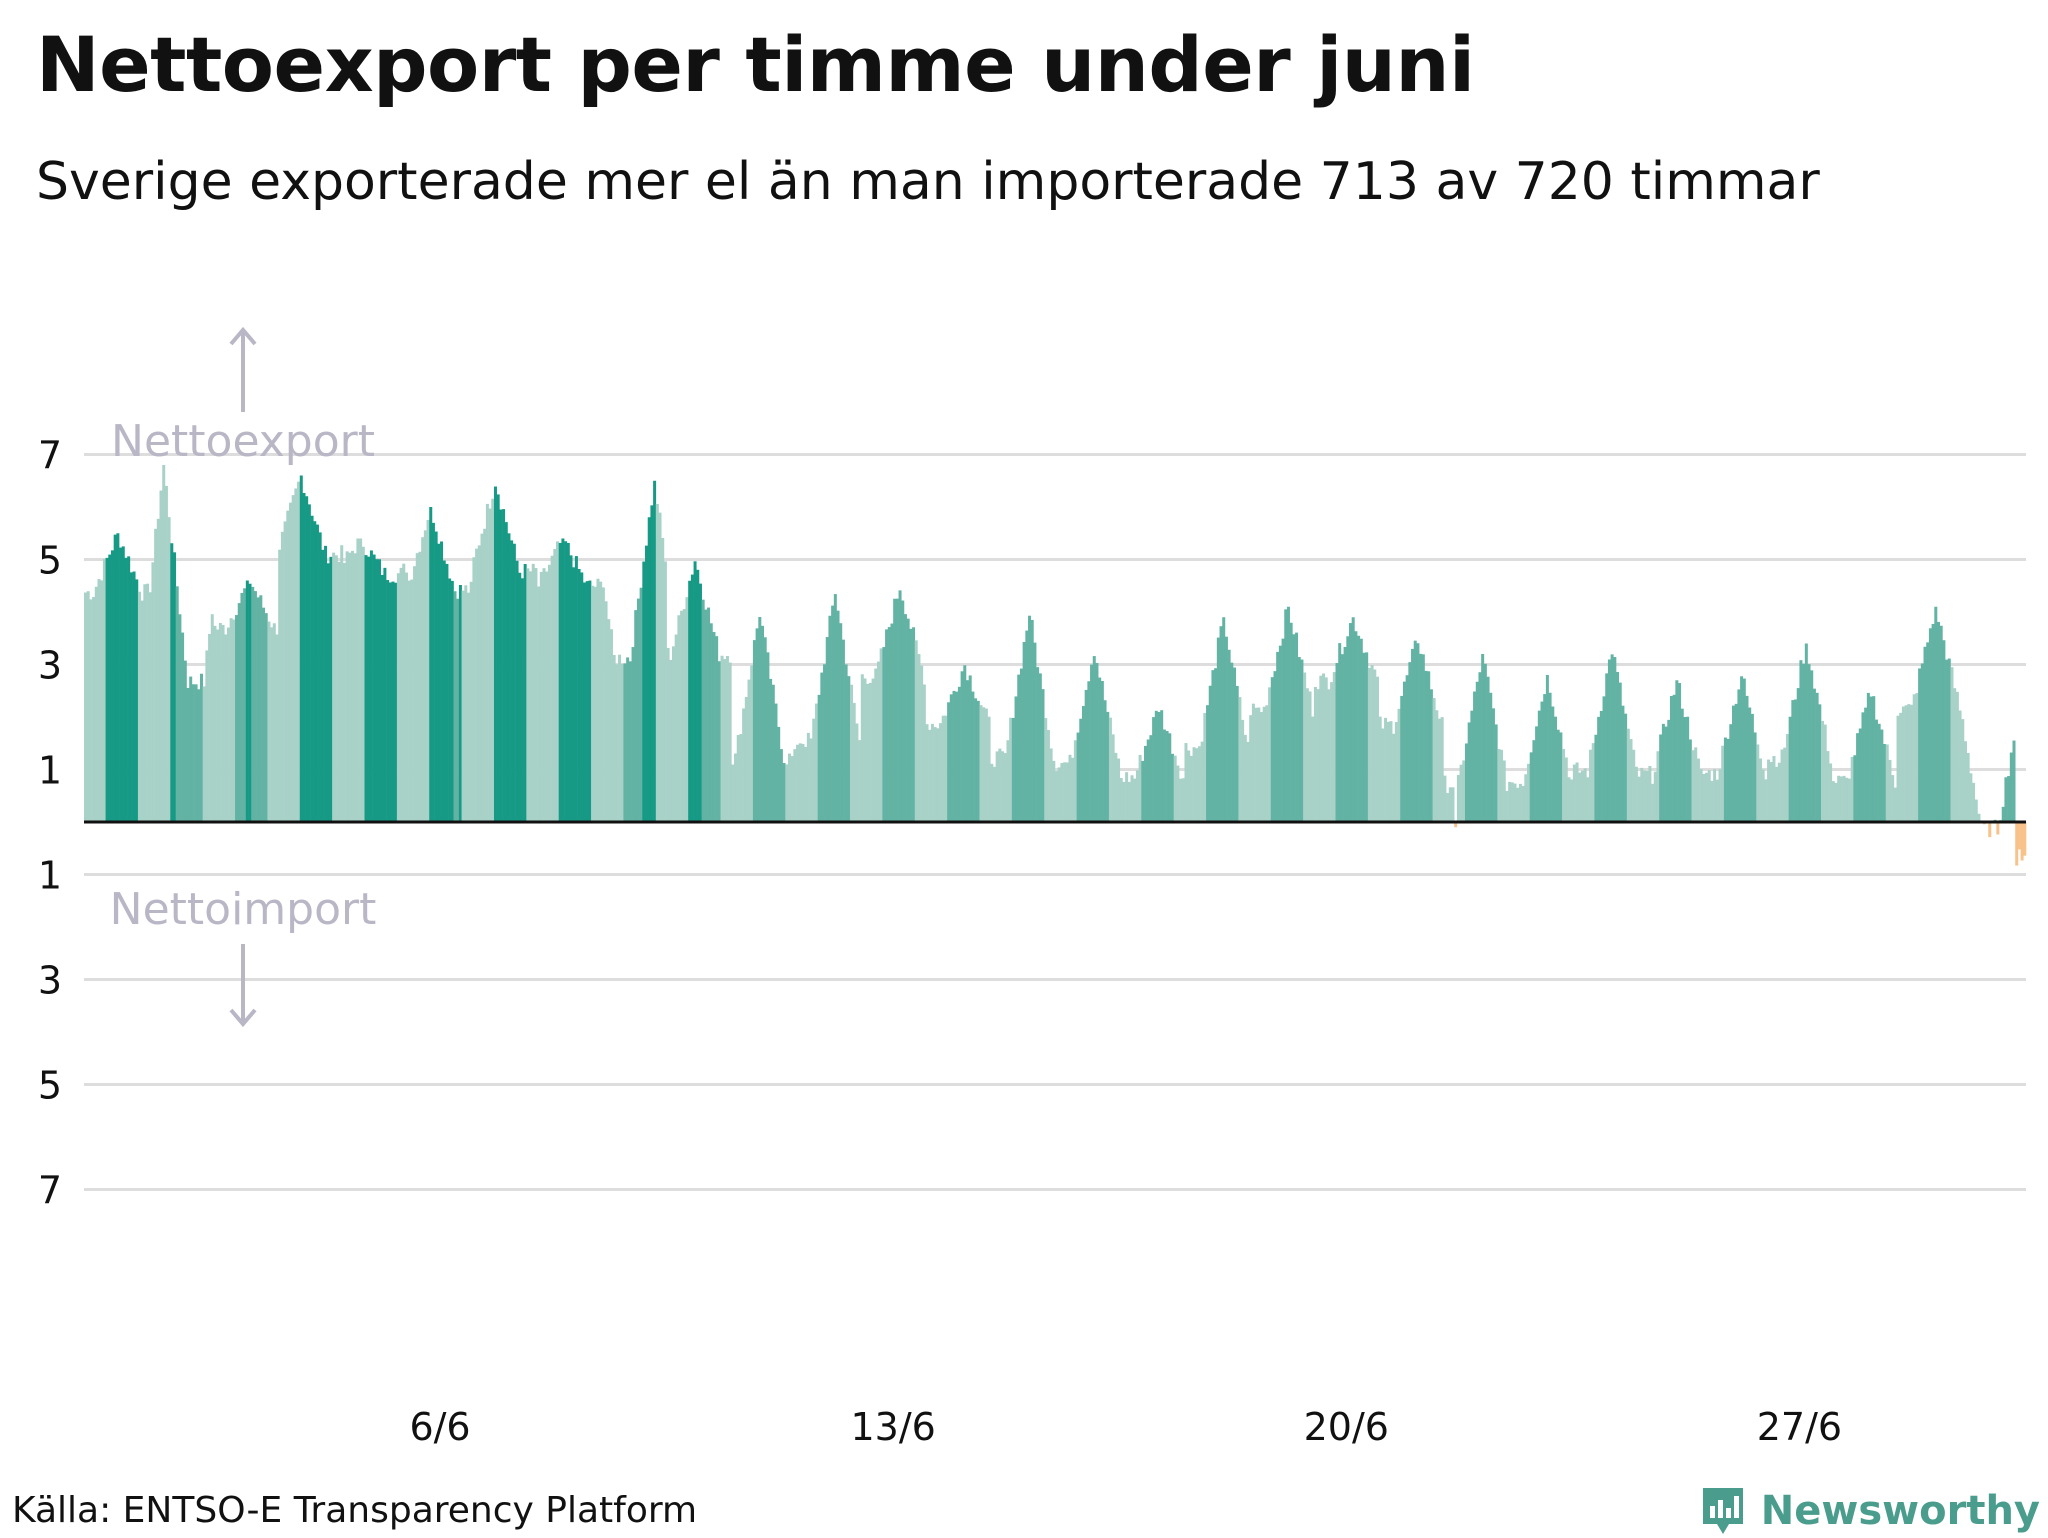 Image resolution: width=2048 pixels, height=1538 pixels. I want to click on import-bar, so click(2019, 836).